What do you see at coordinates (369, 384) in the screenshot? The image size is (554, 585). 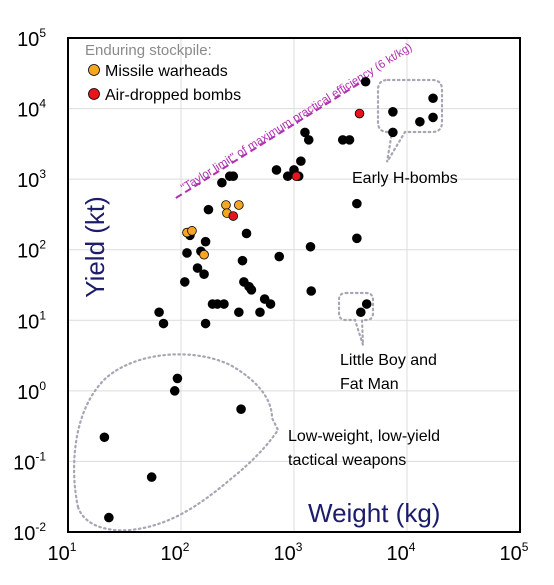 I see `annotation-little-boy-fat-man-2: Fat Man` at bounding box center [369, 384].